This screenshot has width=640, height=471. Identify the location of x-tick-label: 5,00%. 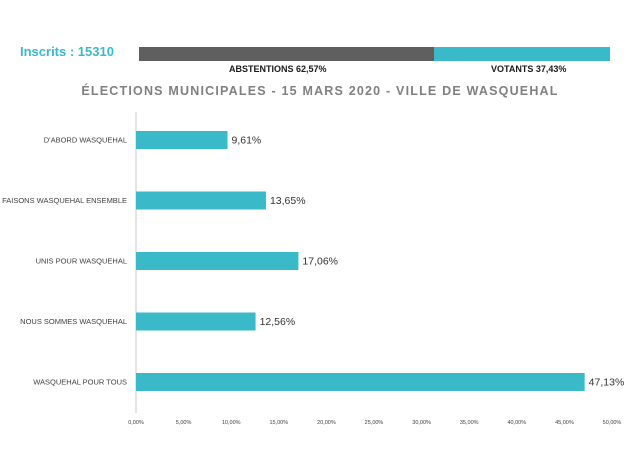
(184, 423).